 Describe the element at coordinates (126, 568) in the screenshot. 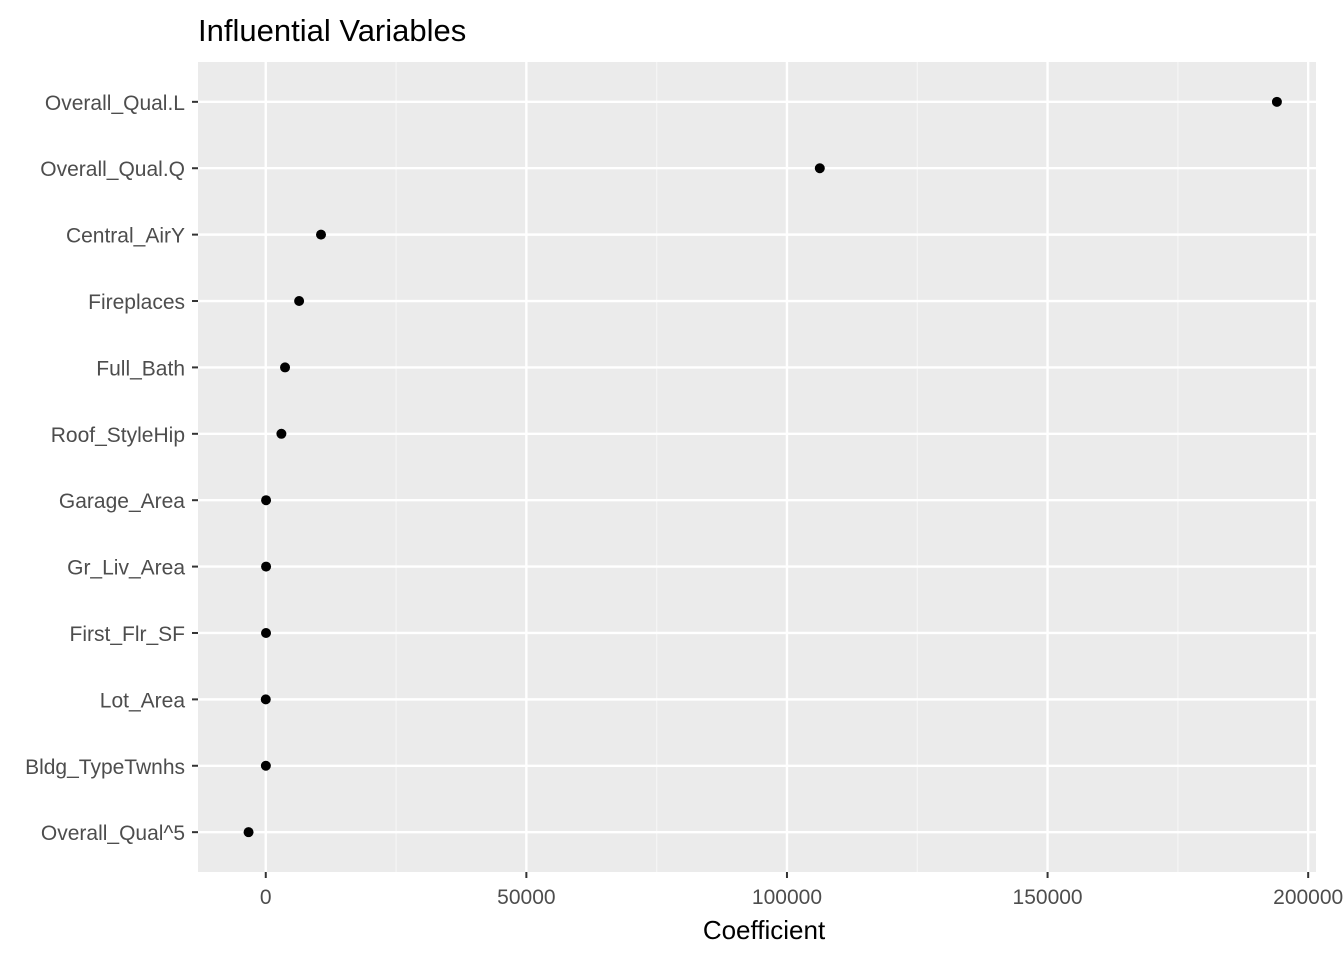

I see `y-tick-label: Gr_Liv_Area` at that location.